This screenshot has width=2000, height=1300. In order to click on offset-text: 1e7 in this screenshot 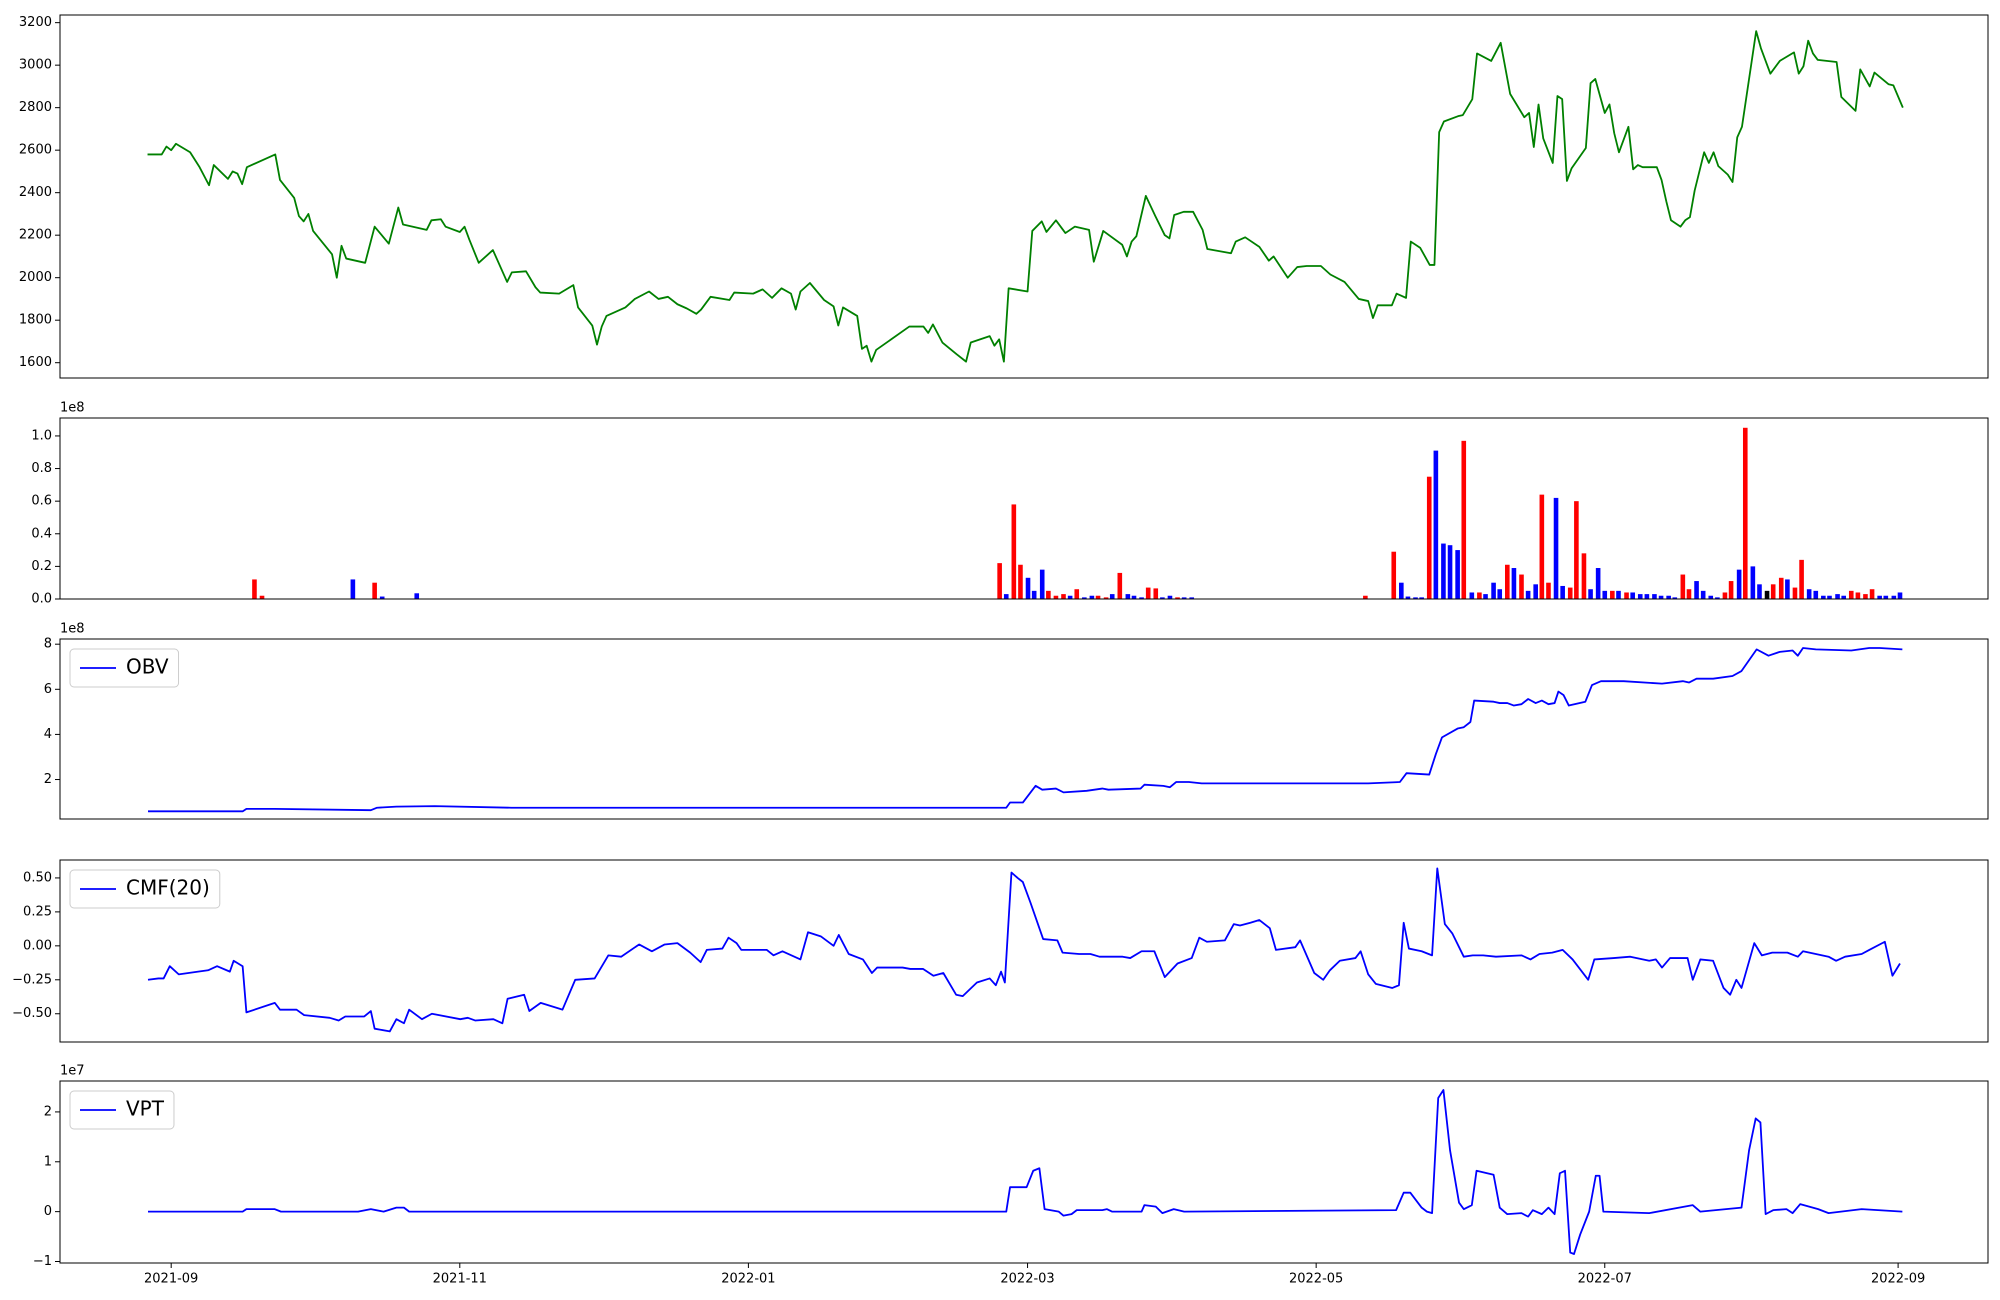, I will do `click(72, 1071)`.